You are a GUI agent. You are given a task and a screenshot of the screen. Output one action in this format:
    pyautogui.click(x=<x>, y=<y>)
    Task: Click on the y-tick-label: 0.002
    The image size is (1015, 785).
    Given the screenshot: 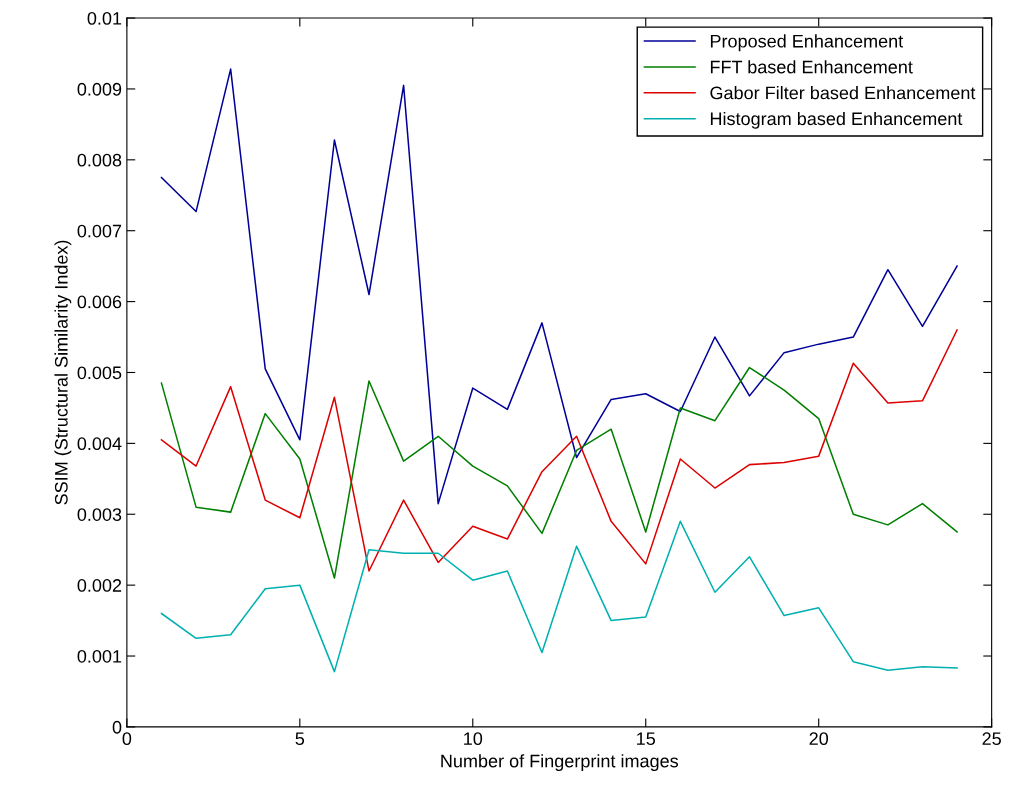 What is the action you would take?
    pyautogui.click(x=99, y=585)
    